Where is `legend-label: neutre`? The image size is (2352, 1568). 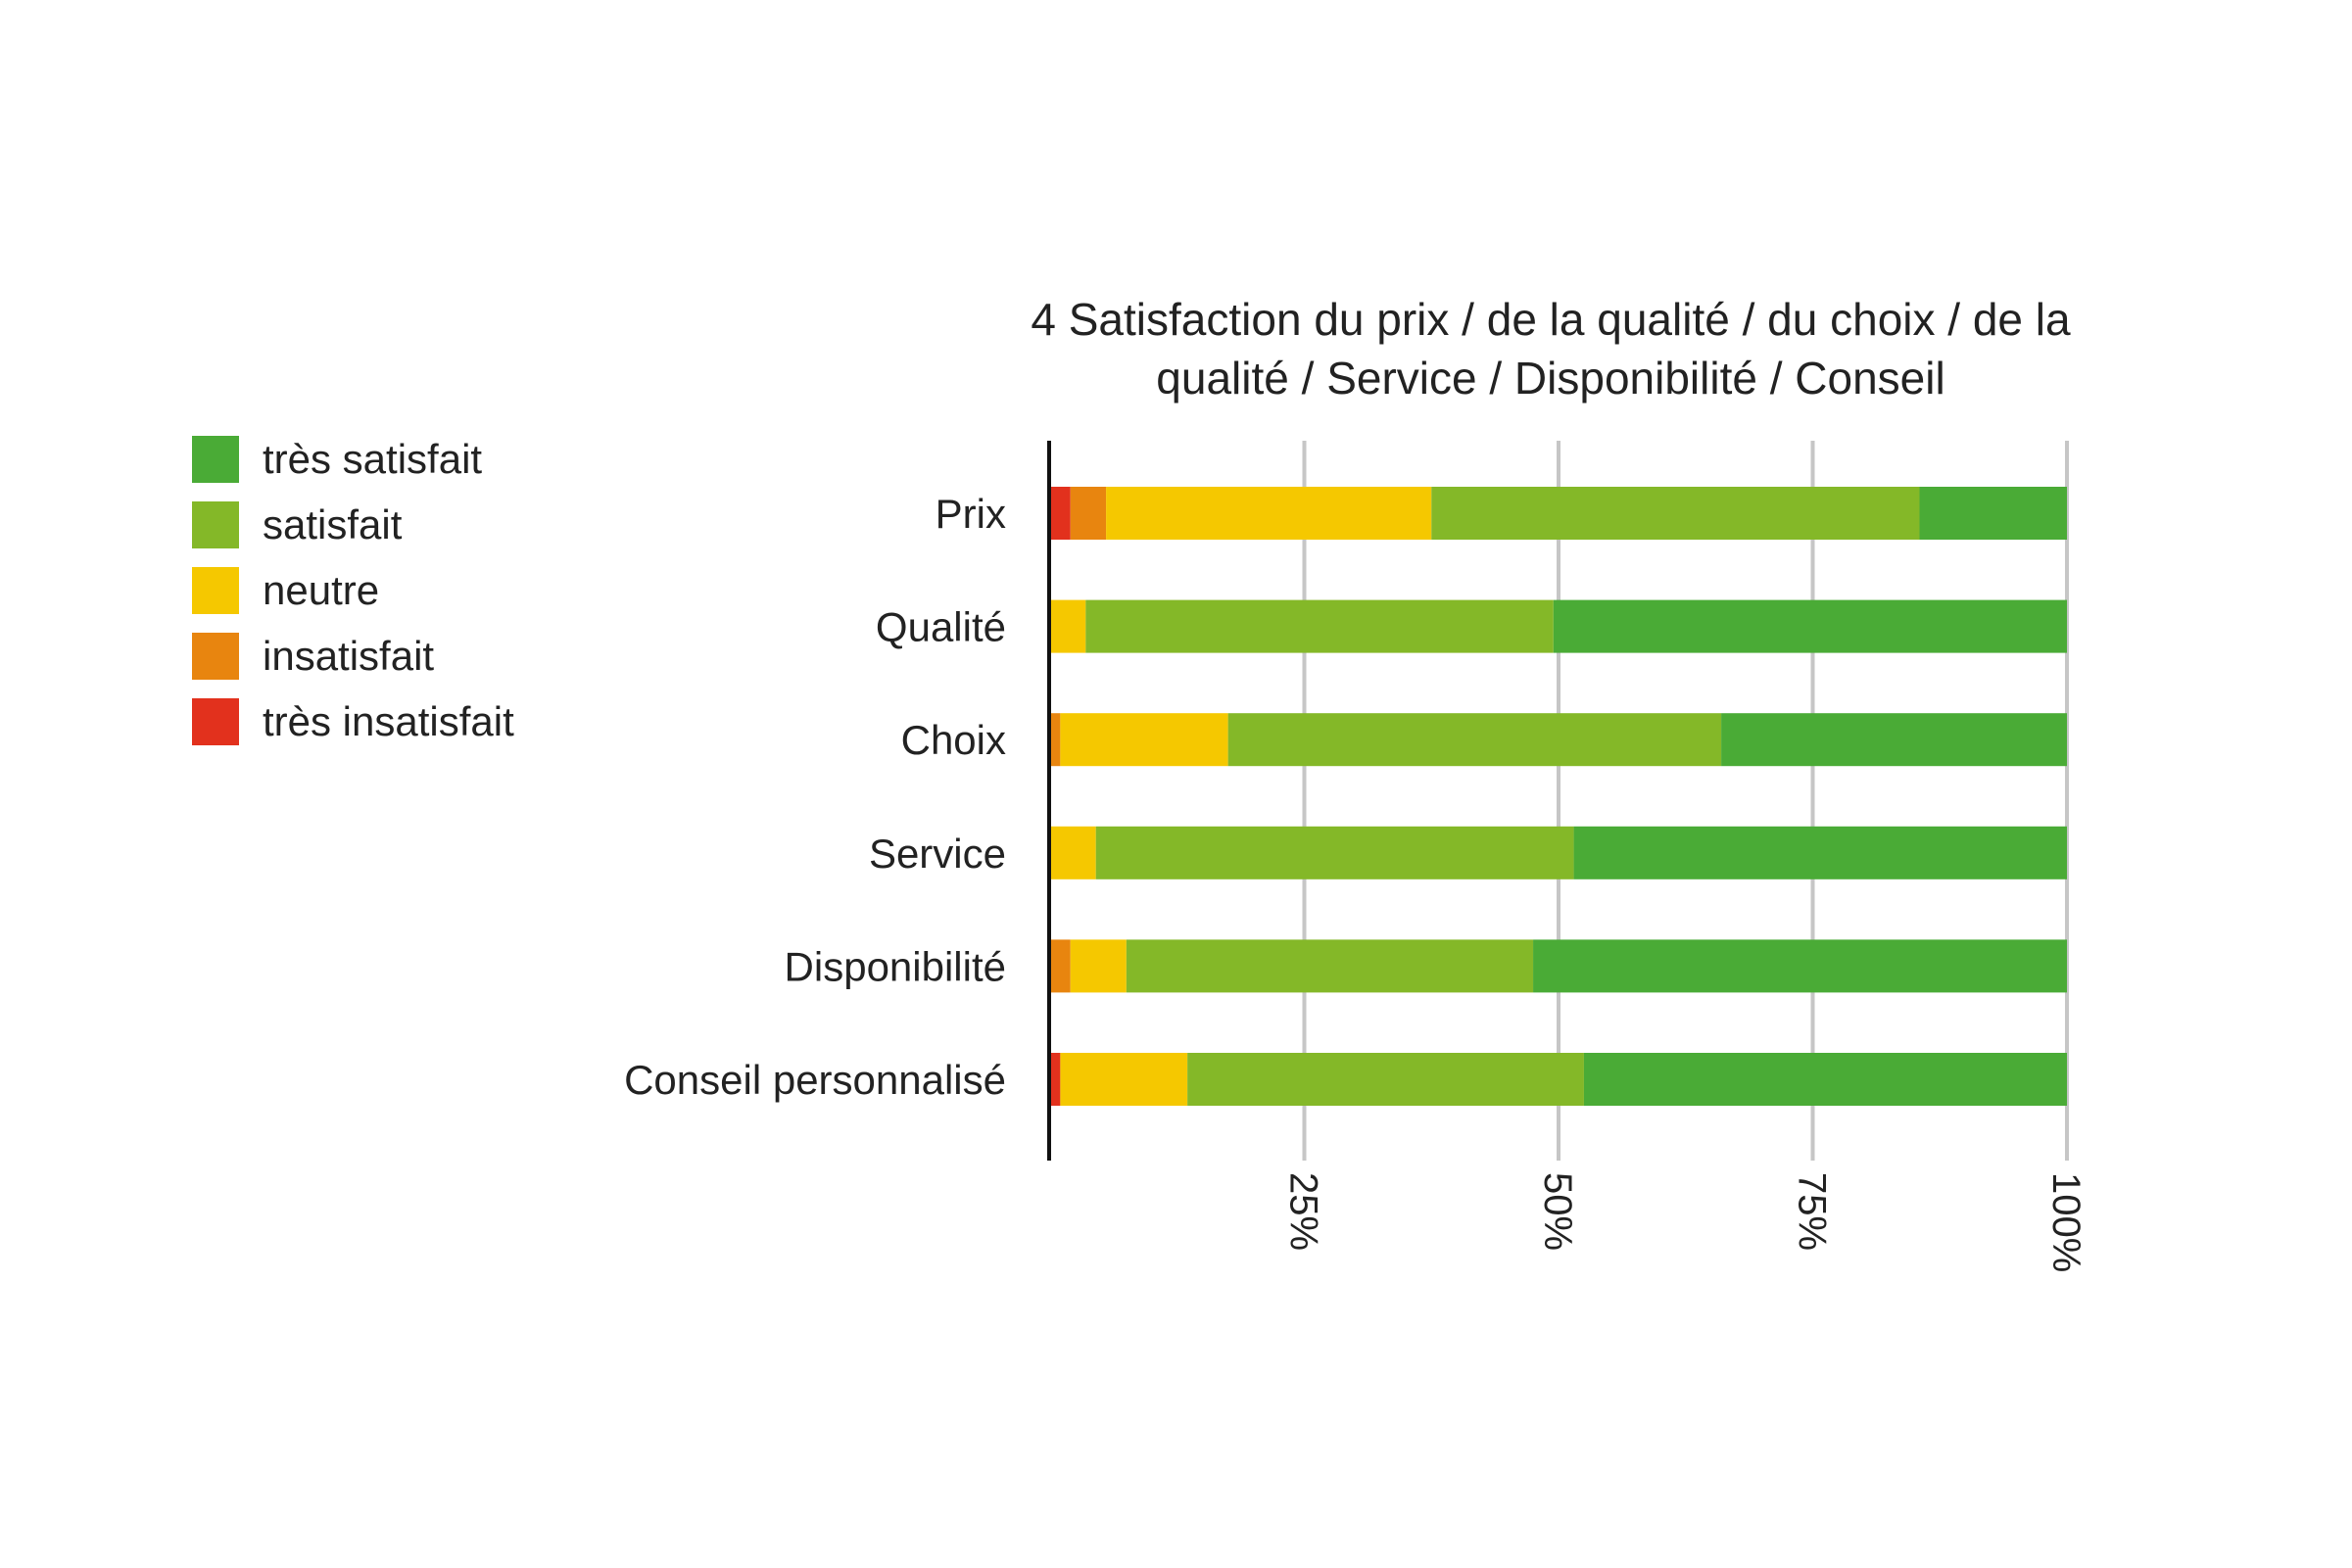 legend-label: neutre is located at coordinates (321, 590).